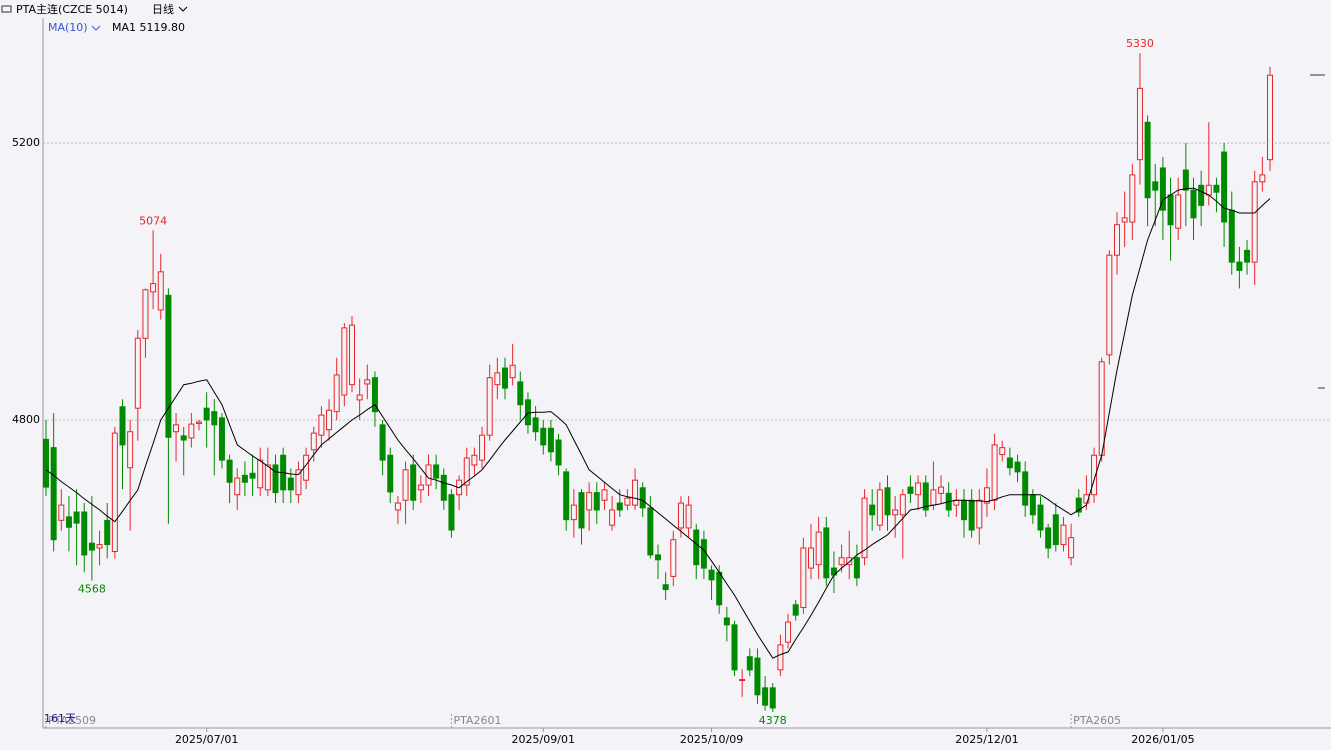 Image resolution: width=1331 pixels, height=750 pixels. Describe the element at coordinates (68, 27) in the screenshot. I see `indicator-name: MA(10)` at that location.